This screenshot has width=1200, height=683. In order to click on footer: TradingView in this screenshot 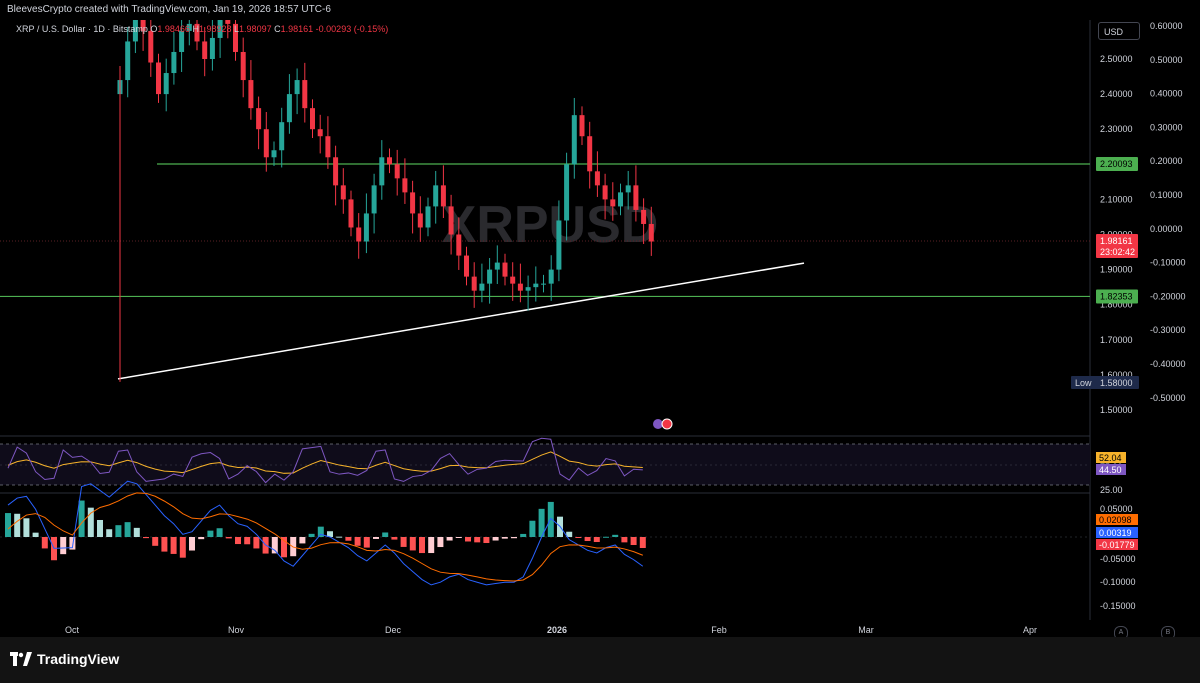, I will do `click(600, 660)`.